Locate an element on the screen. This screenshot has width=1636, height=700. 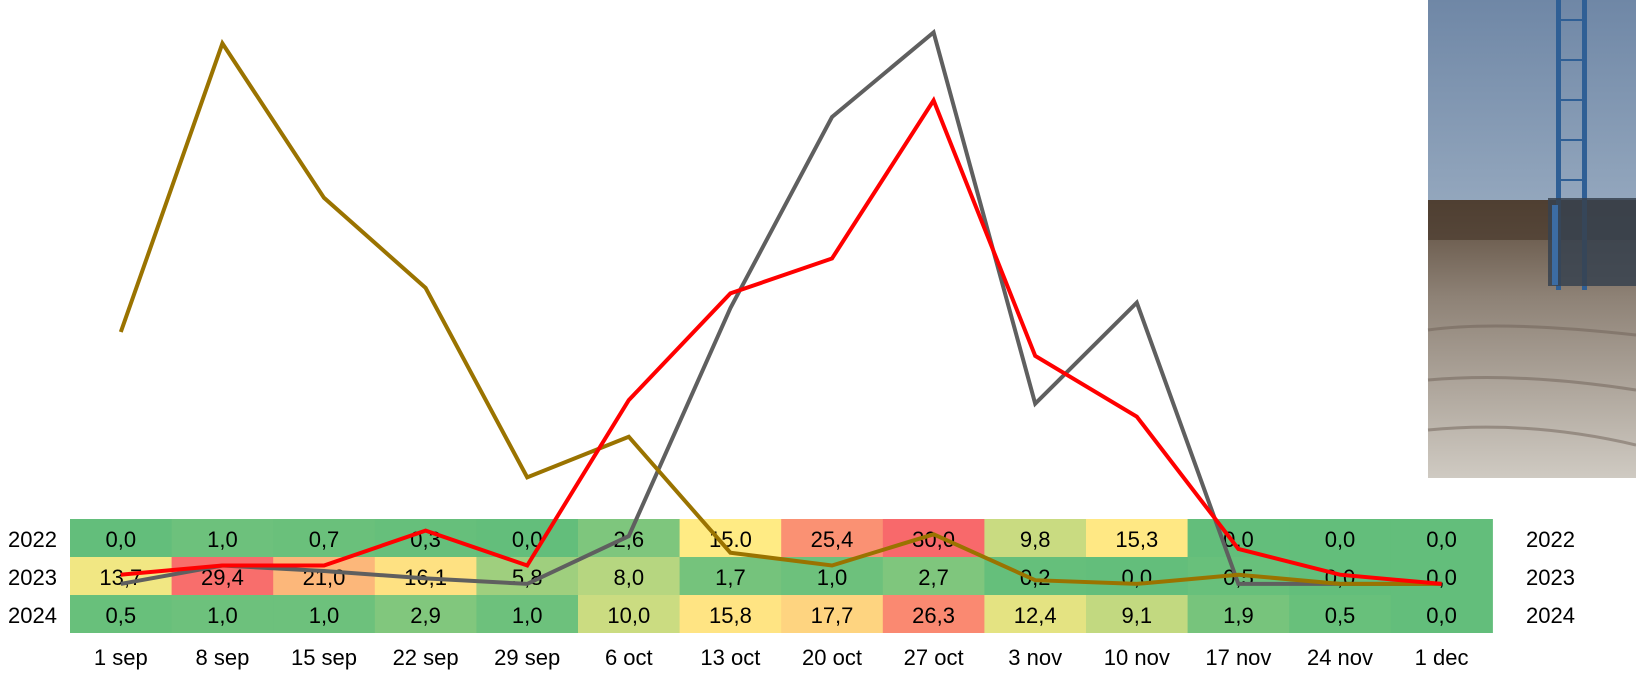
x-tick-label: 15 sep is located at coordinates (324, 657).